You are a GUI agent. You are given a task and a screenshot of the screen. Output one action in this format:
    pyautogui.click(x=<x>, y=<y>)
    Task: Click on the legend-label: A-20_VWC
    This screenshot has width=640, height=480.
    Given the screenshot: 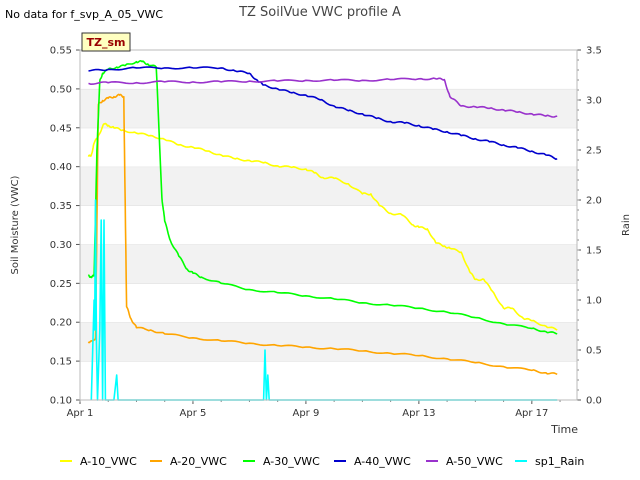 What is the action you would take?
    pyautogui.click(x=198, y=461)
    